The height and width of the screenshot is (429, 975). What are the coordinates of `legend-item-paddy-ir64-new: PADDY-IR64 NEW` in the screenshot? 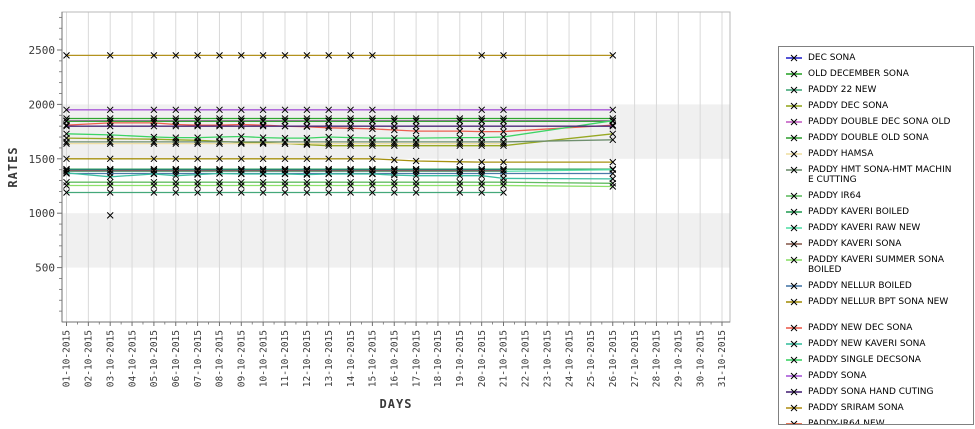 It's located at (876, 421).